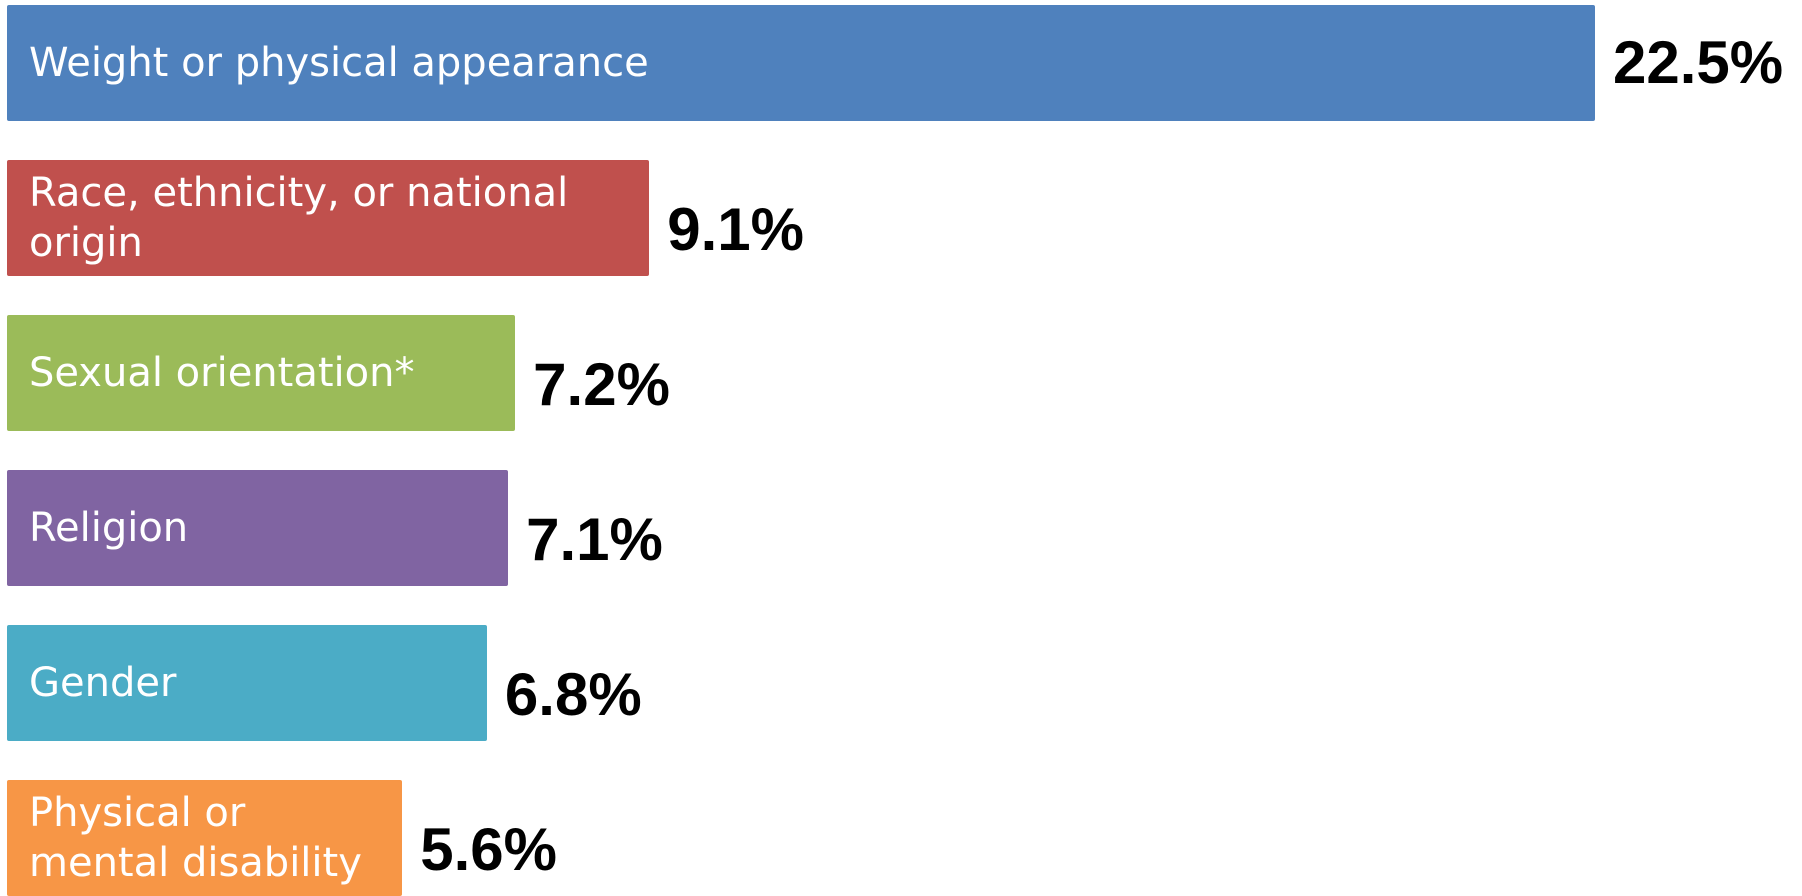  I want to click on bar: Physical or mental disability, so click(205, 838).